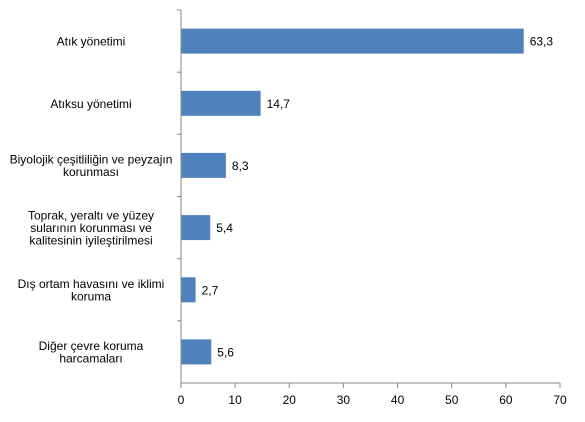 The height and width of the screenshot is (422, 585). What do you see at coordinates (90, 241) in the screenshot?
I see `category-label-3-line-2: kalitesinin iyileştirilmesi` at bounding box center [90, 241].